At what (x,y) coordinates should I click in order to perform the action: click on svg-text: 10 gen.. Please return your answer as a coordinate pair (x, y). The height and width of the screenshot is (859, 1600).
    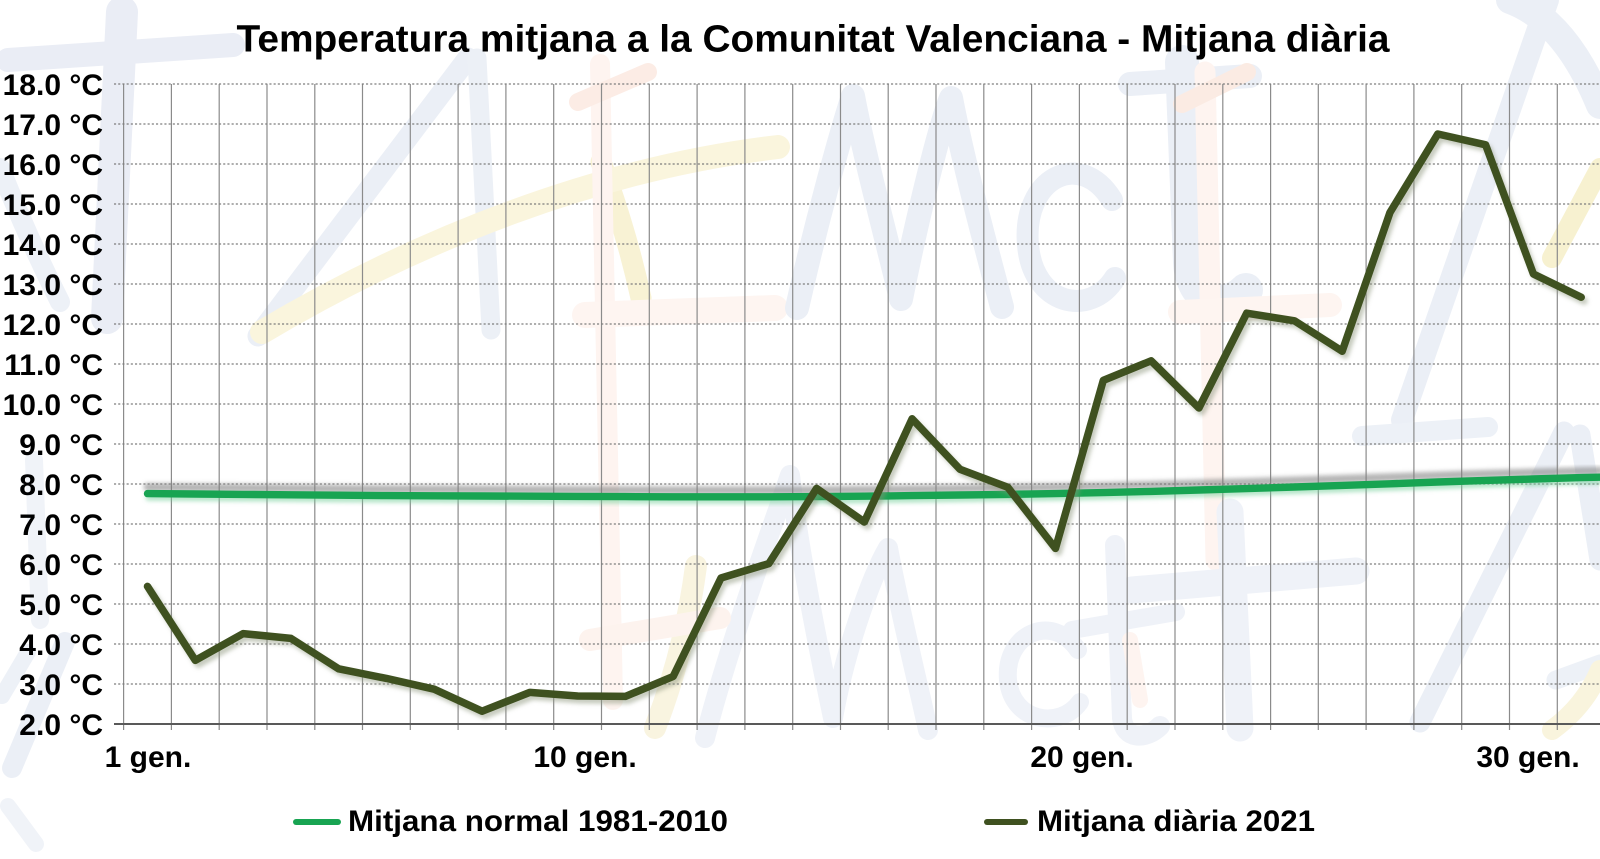
    Looking at the image, I should click on (584, 757).